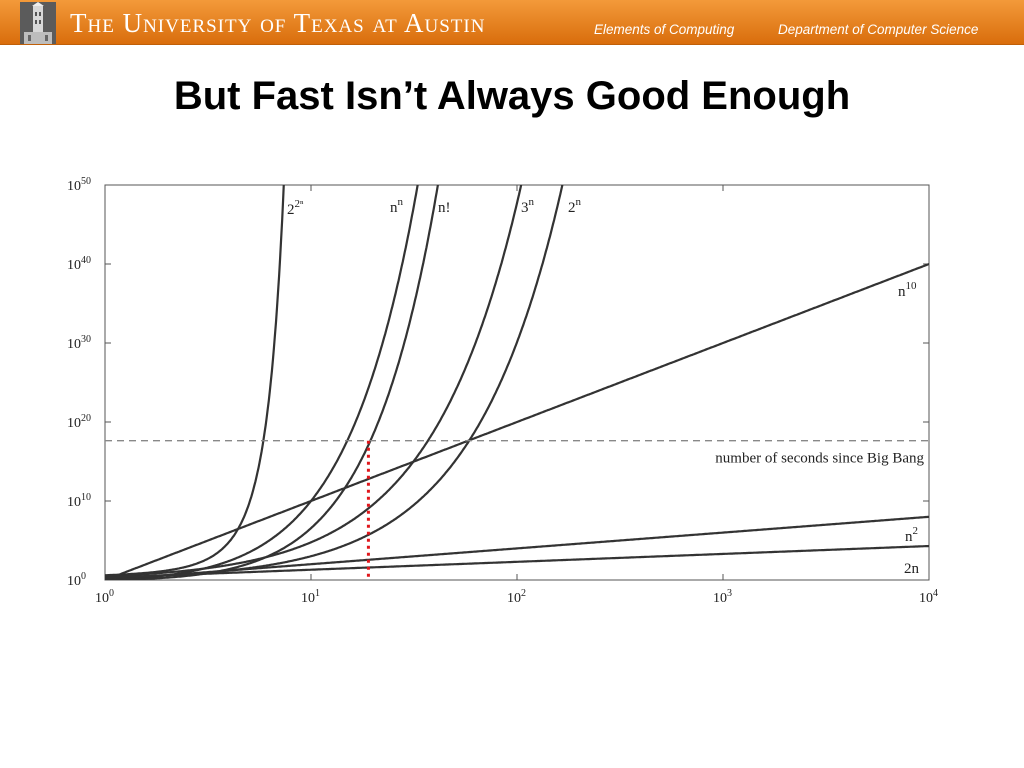  I want to click on series-label-three_pow_n: 3n, so click(528, 206).